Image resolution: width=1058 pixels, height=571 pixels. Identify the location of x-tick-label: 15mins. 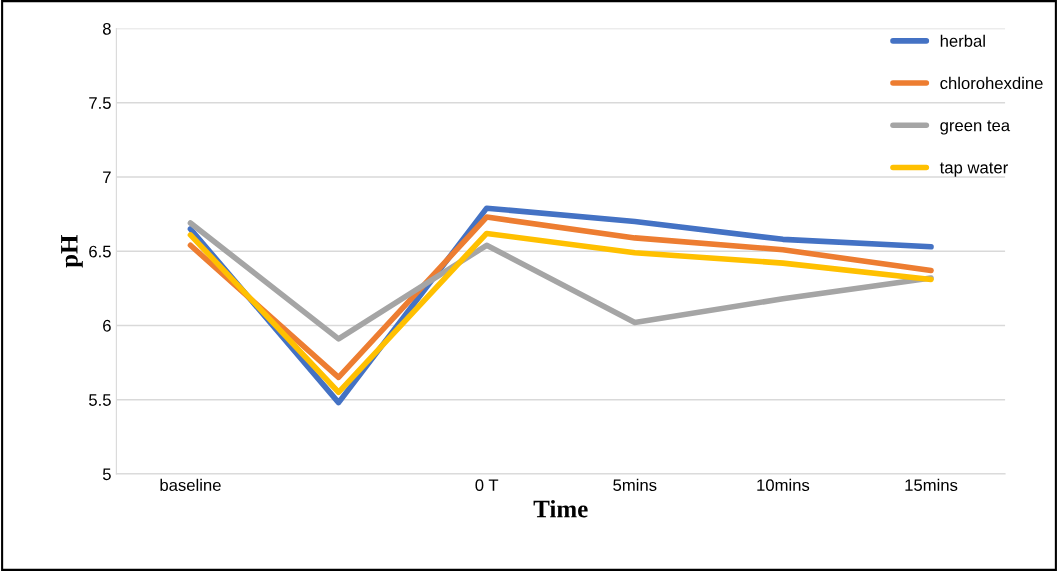
(931, 485).